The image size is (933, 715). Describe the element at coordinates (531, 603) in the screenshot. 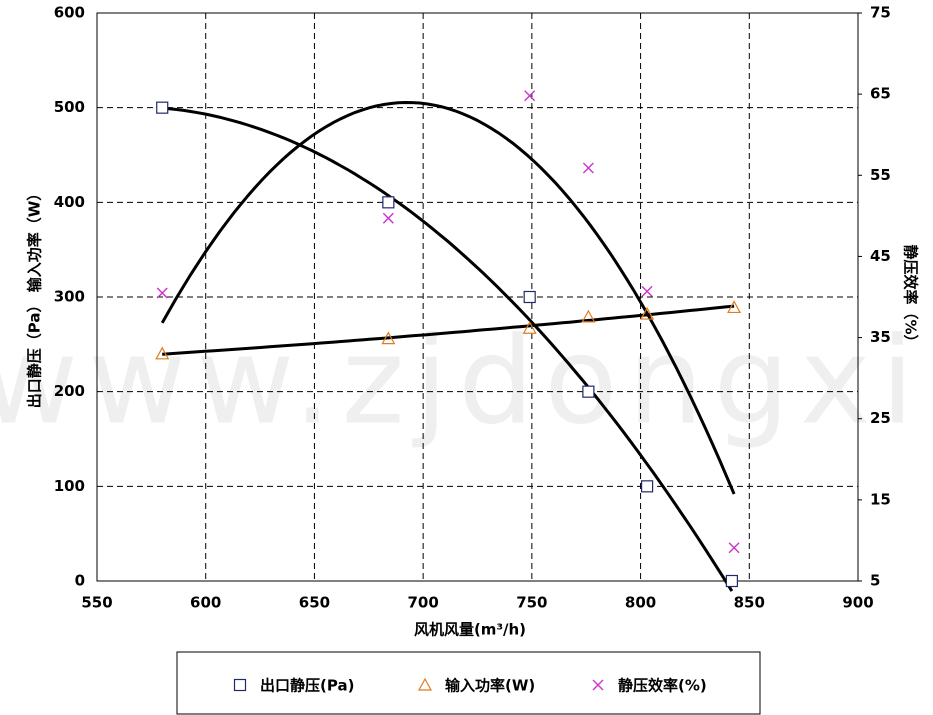

I see `x-tick-label: 750` at that location.